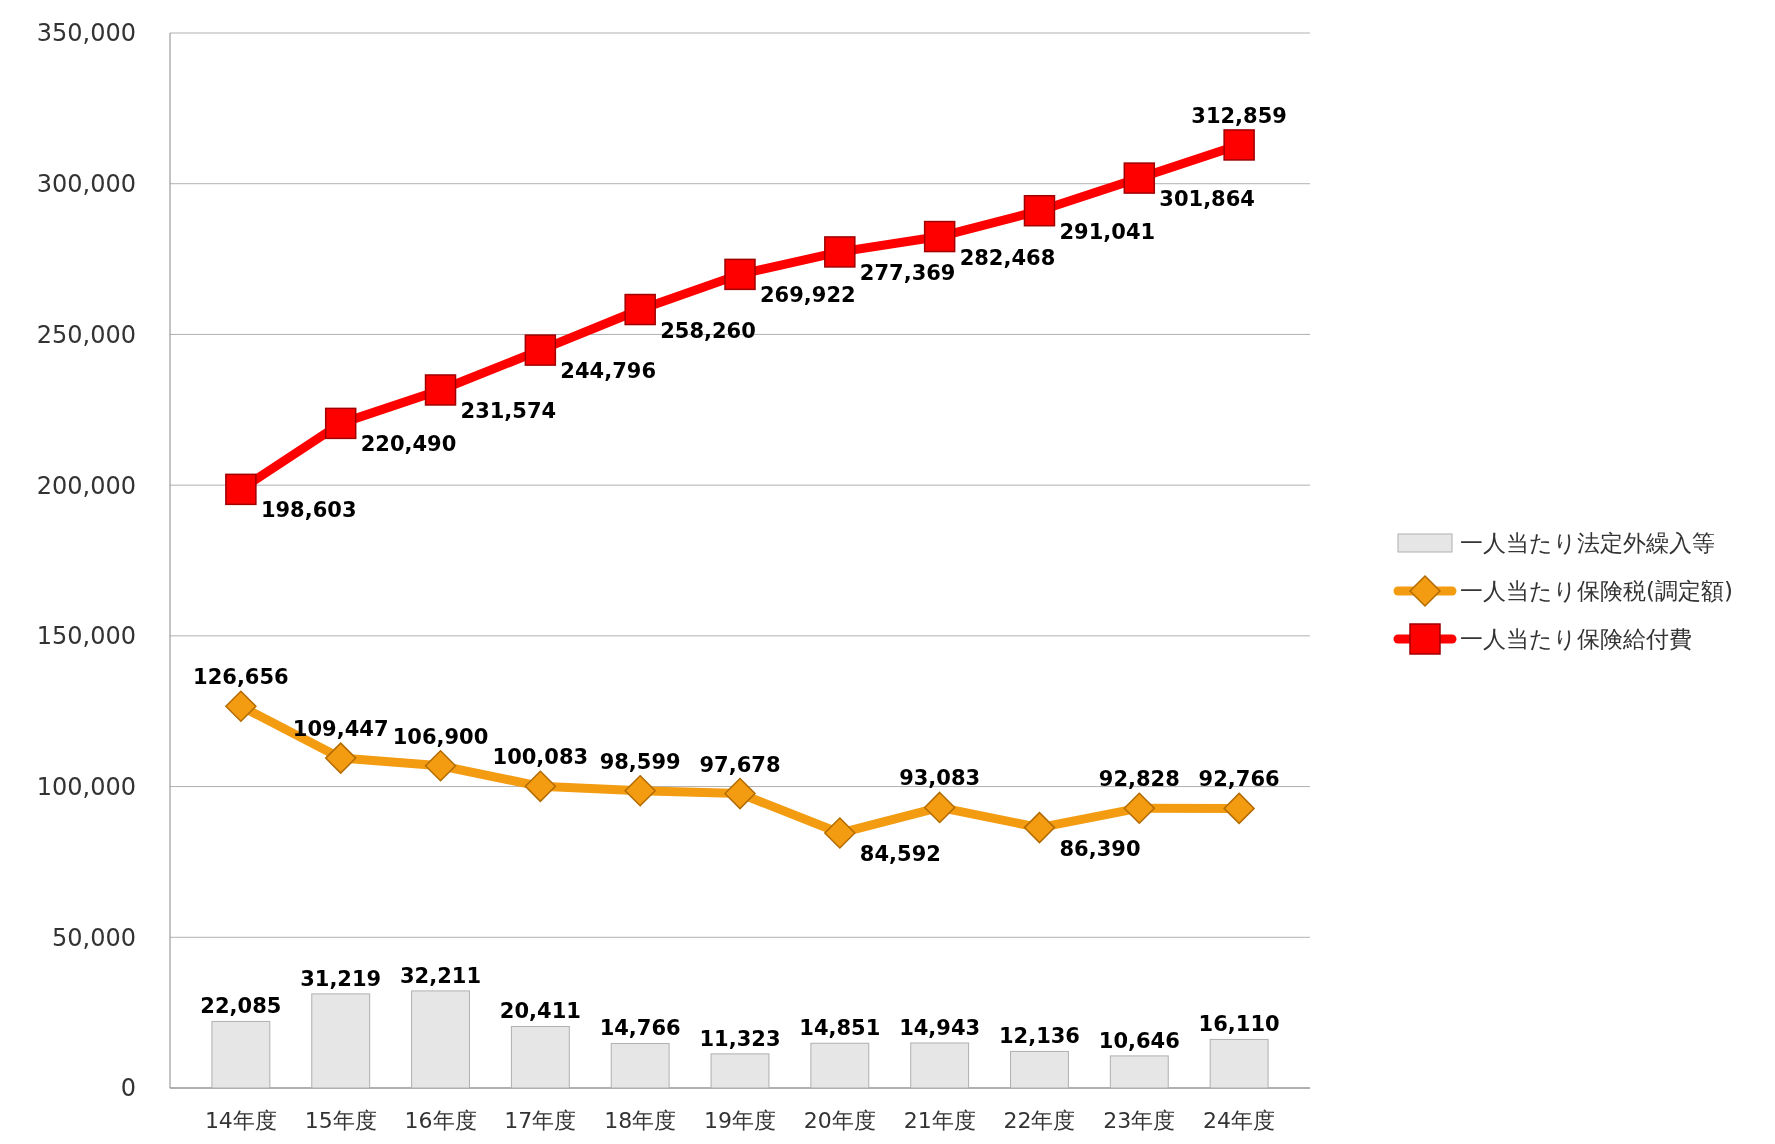  Describe the element at coordinates (740, 1120) in the screenshot. I see `x-tick-label: 19年度` at that location.